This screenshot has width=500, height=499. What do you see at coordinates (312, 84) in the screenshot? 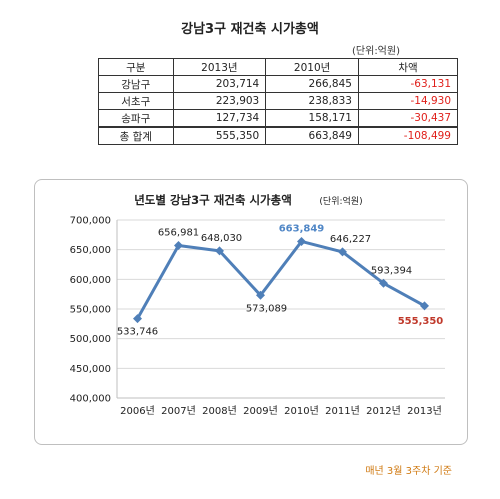
I see `row-value-2010: 266,845` at bounding box center [312, 84].